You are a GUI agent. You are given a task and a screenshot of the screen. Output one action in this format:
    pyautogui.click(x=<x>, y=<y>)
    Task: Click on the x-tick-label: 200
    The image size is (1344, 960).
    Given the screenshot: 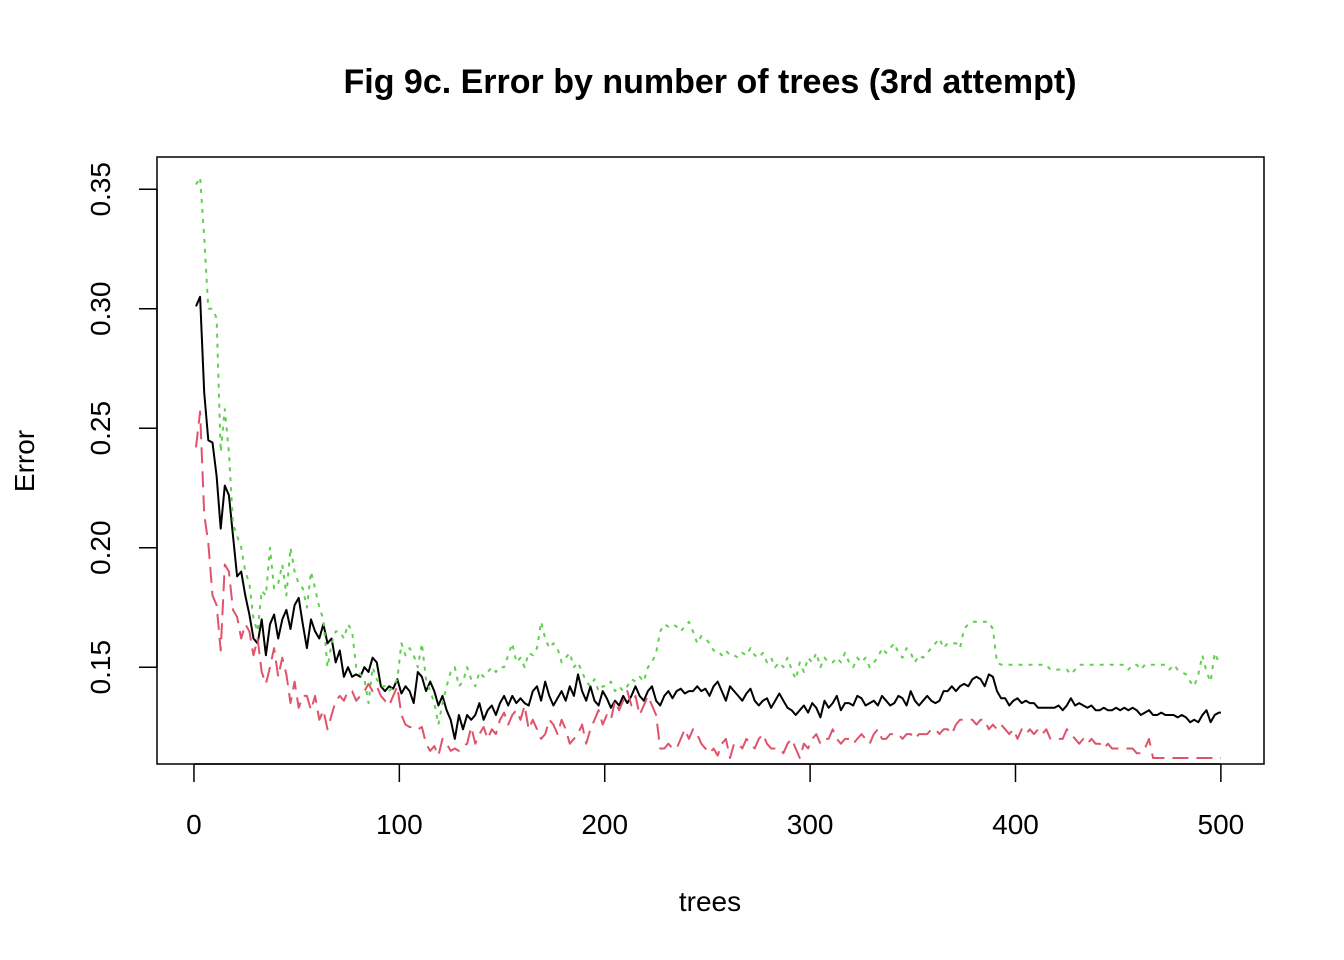 What is the action you would take?
    pyautogui.click(x=604, y=824)
    